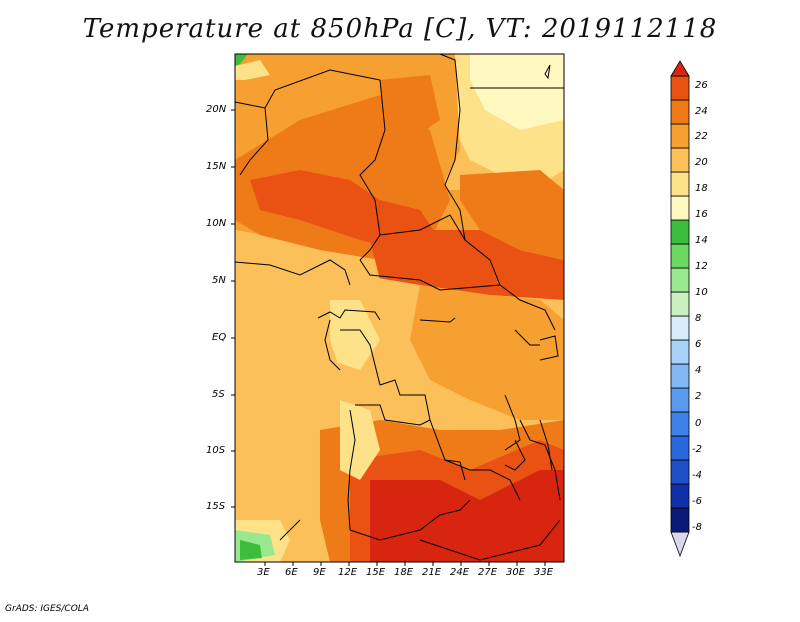 This screenshot has height=622, width=800. I want to click on lon-label: 30E, so click(516, 572).